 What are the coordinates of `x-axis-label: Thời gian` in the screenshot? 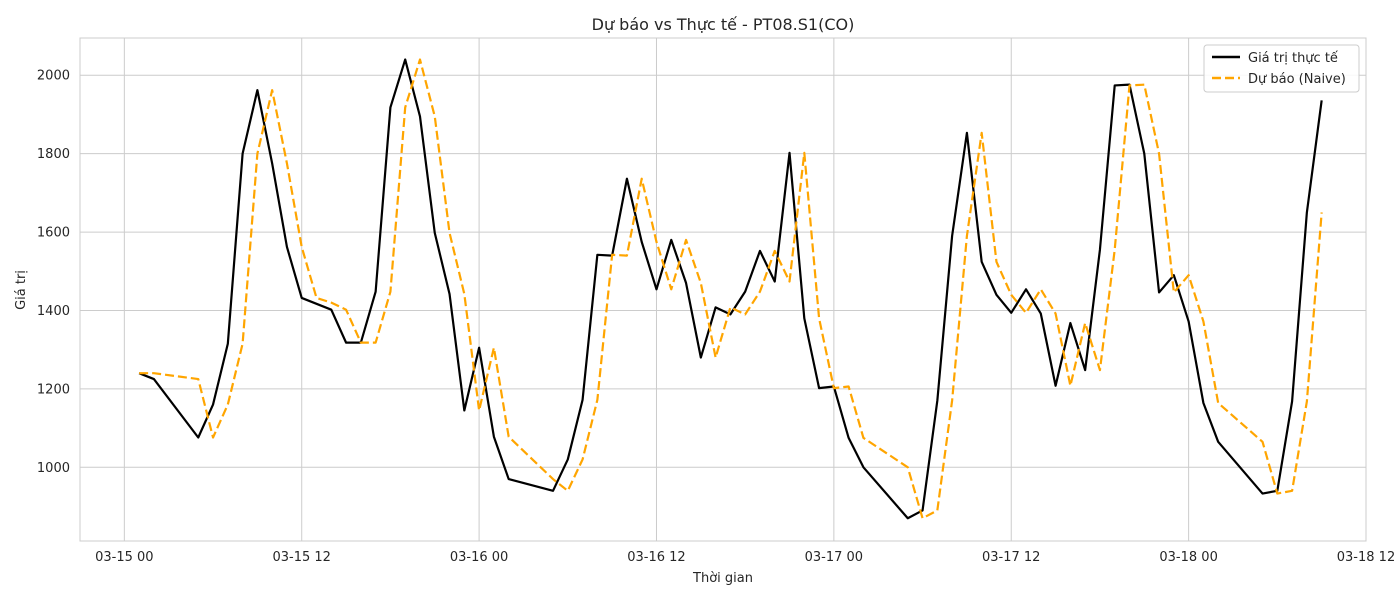 It's located at (722, 578).